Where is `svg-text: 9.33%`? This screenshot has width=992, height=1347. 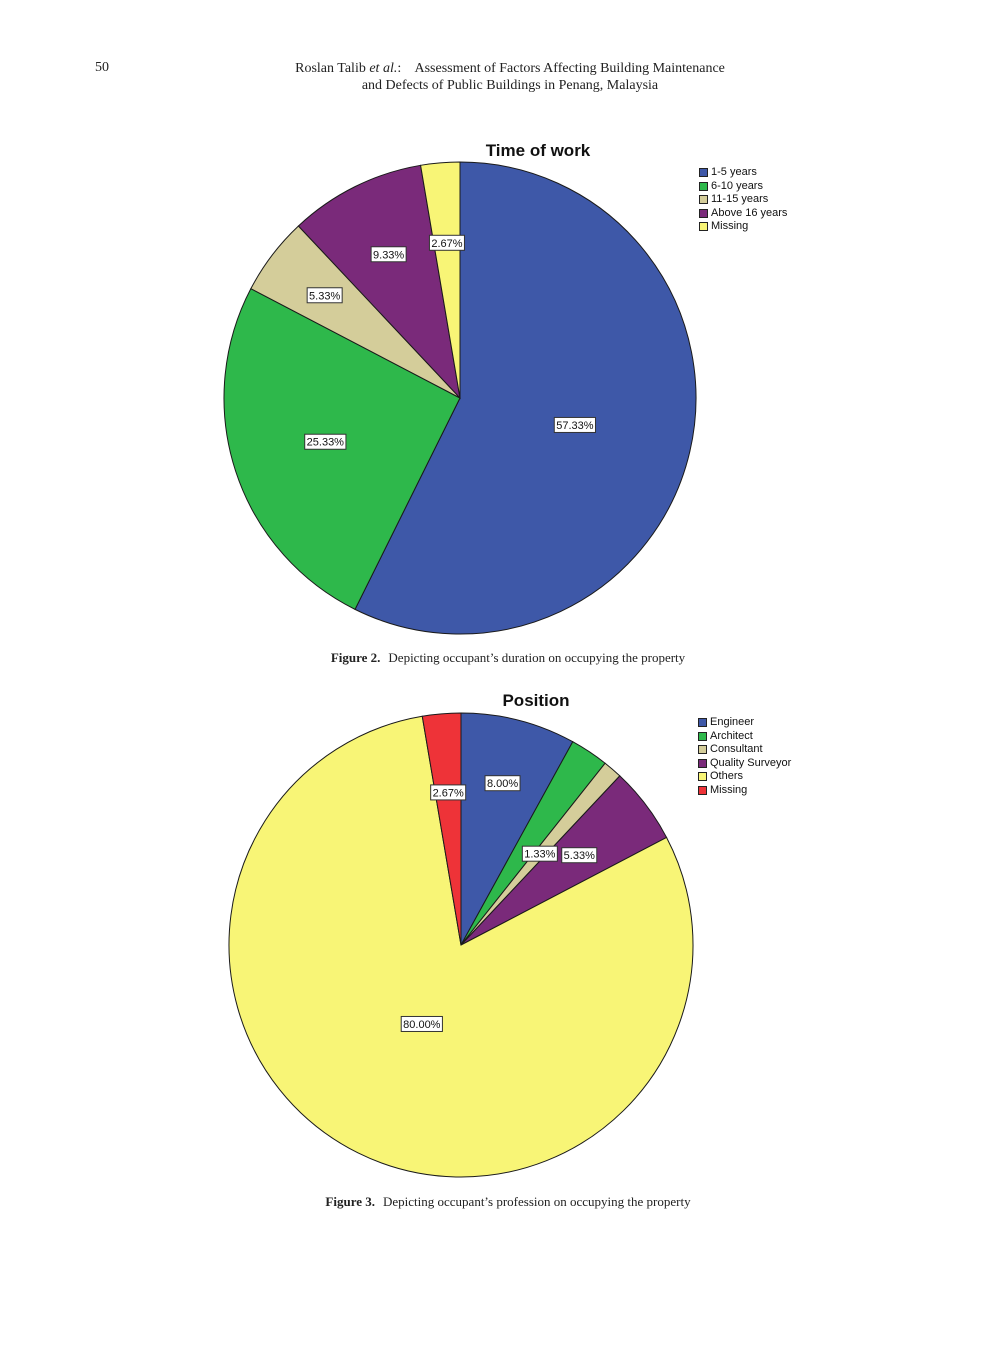
svg-text: 9.33% is located at coordinates (388, 255).